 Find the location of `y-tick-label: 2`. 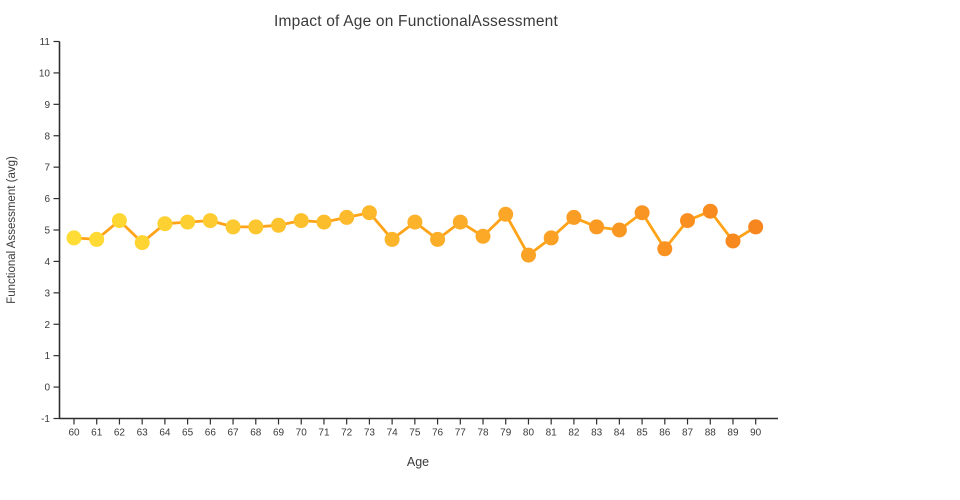

y-tick-label: 2 is located at coordinates (47, 325).